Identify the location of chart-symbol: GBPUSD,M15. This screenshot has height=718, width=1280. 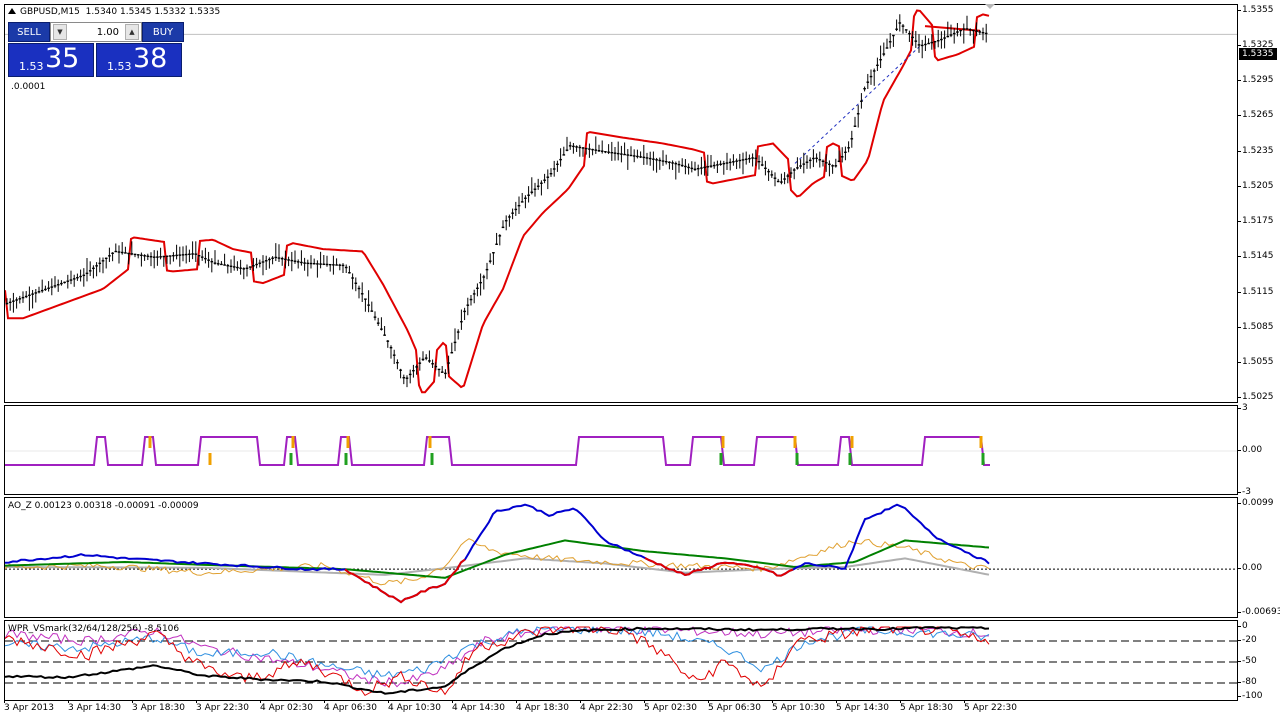
(50, 12).